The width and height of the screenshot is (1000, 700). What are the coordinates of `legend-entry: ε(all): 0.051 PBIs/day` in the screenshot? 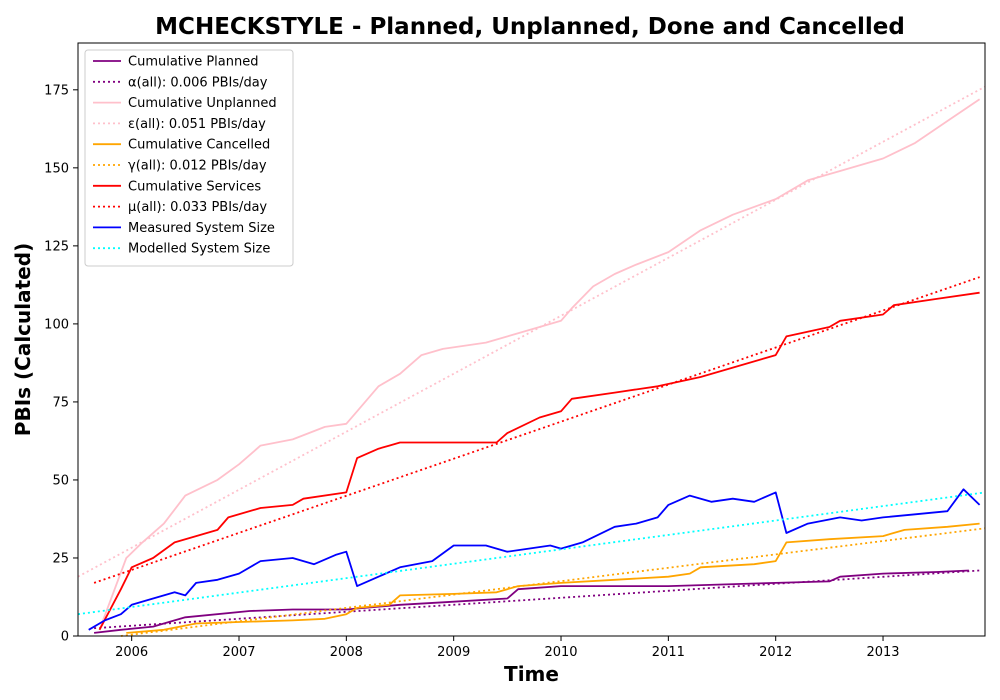 It's located at (197, 124).